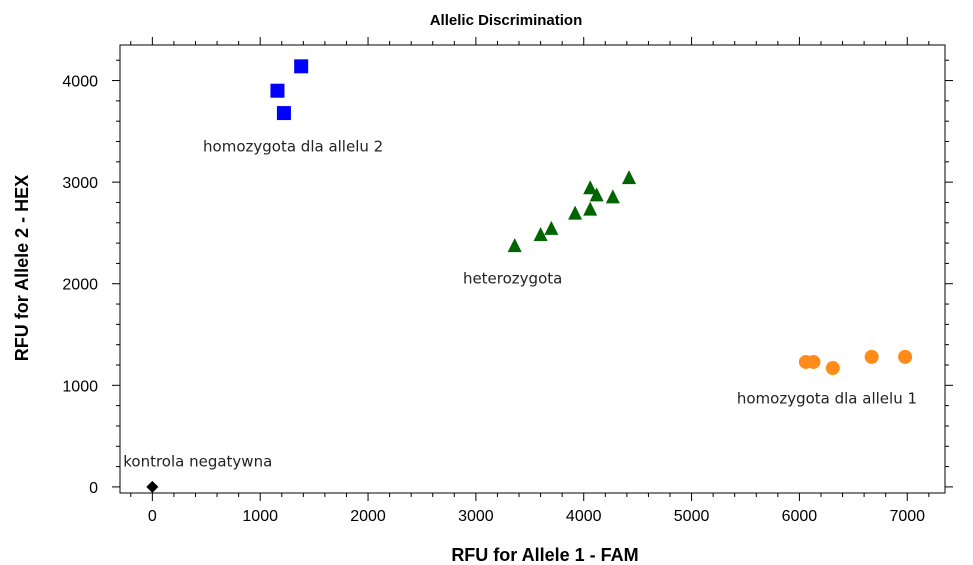 The width and height of the screenshot is (973, 565). Describe the element at coordinates (80, 82) in the screenshot. I see `y-tick-label: 4000` at that location.